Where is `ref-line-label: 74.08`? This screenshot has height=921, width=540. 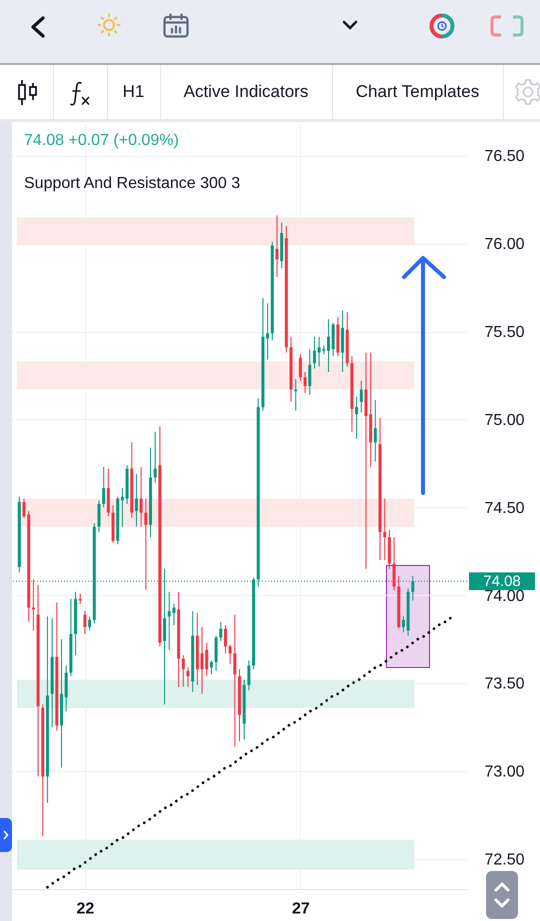 ref-line-label: 74.08 is located at coordinates (502, 581).